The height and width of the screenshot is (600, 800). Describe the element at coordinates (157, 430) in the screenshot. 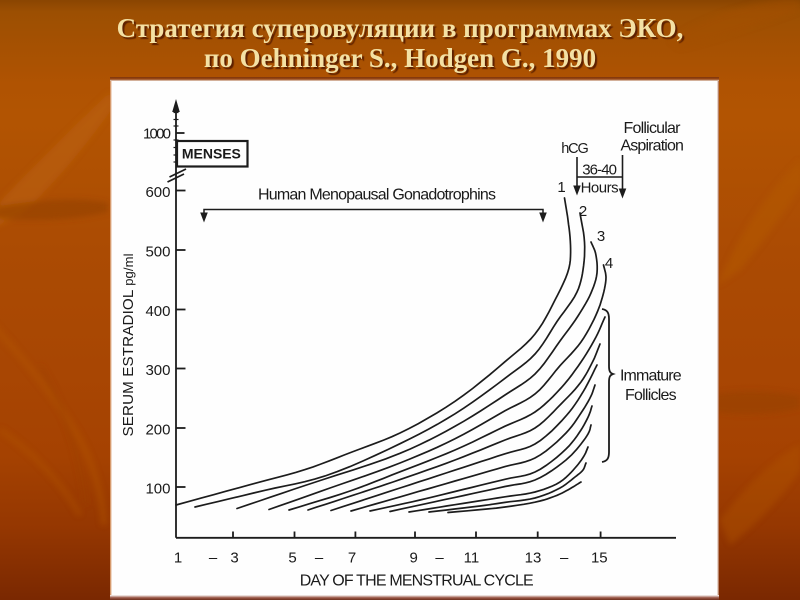

I see `svg-text: 200` at that location.